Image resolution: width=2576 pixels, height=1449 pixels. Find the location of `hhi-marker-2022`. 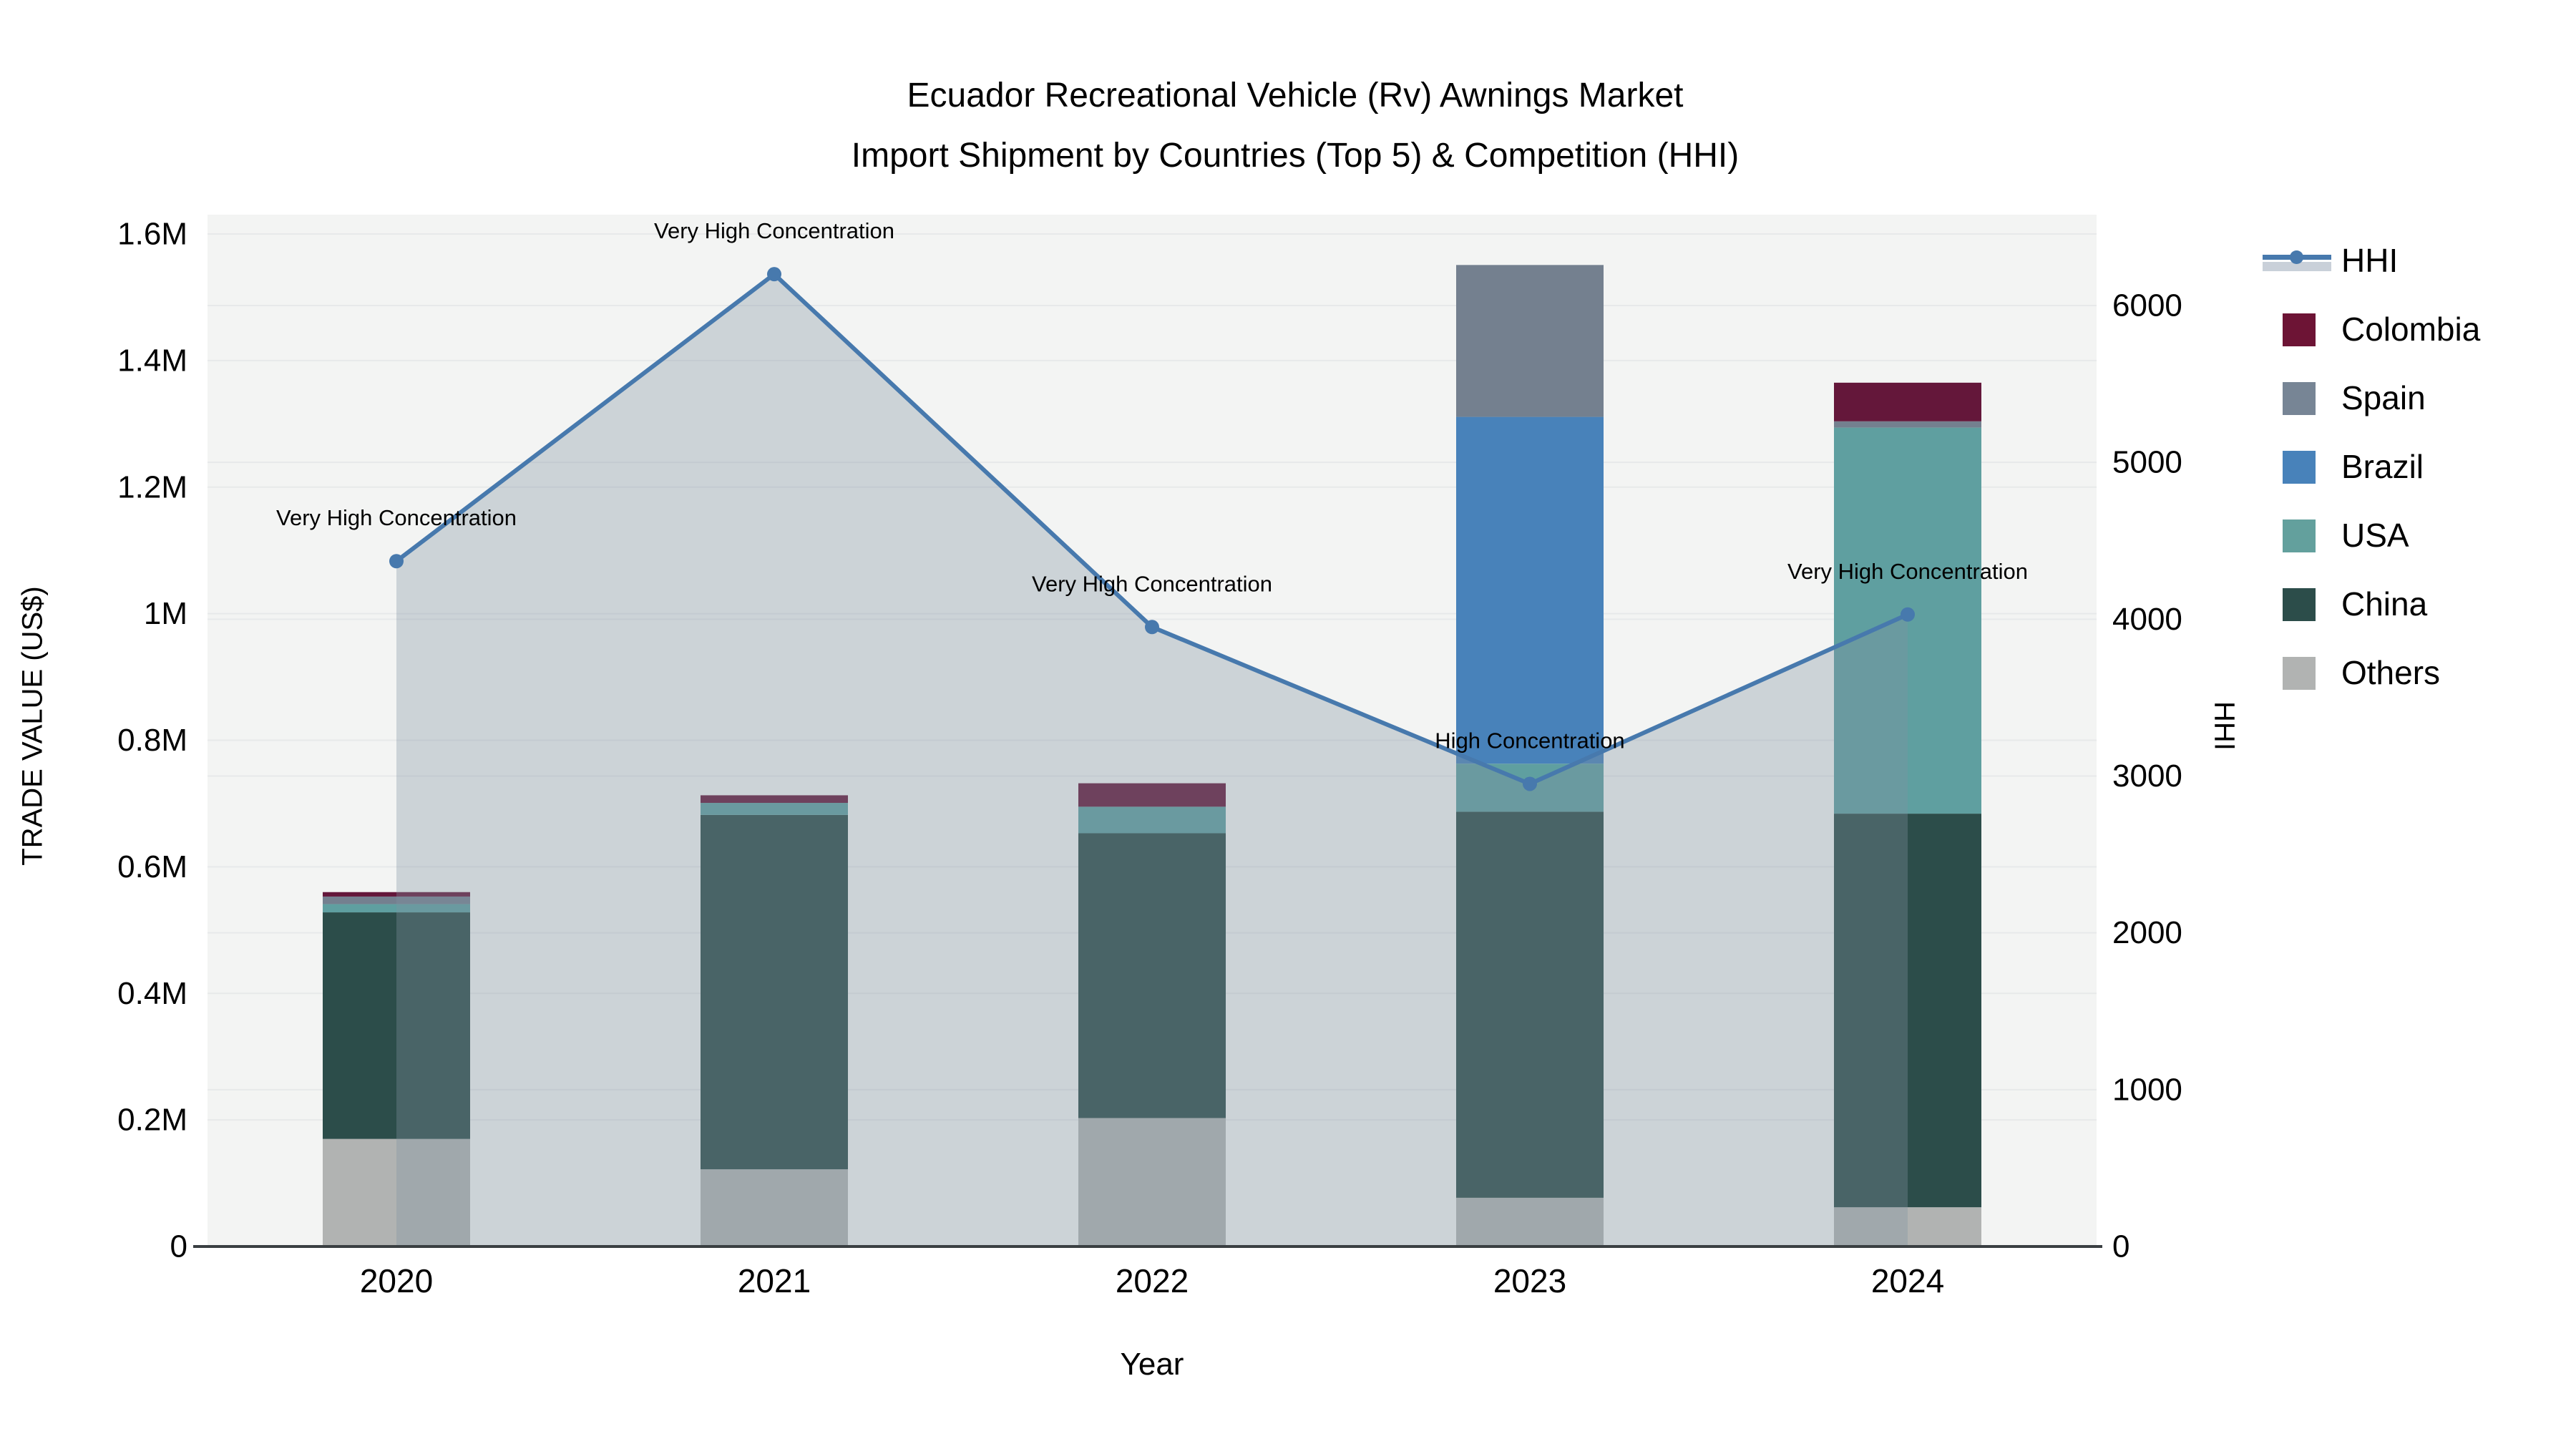

hhi-marker-2022 is located at coordinates (1152, 627).